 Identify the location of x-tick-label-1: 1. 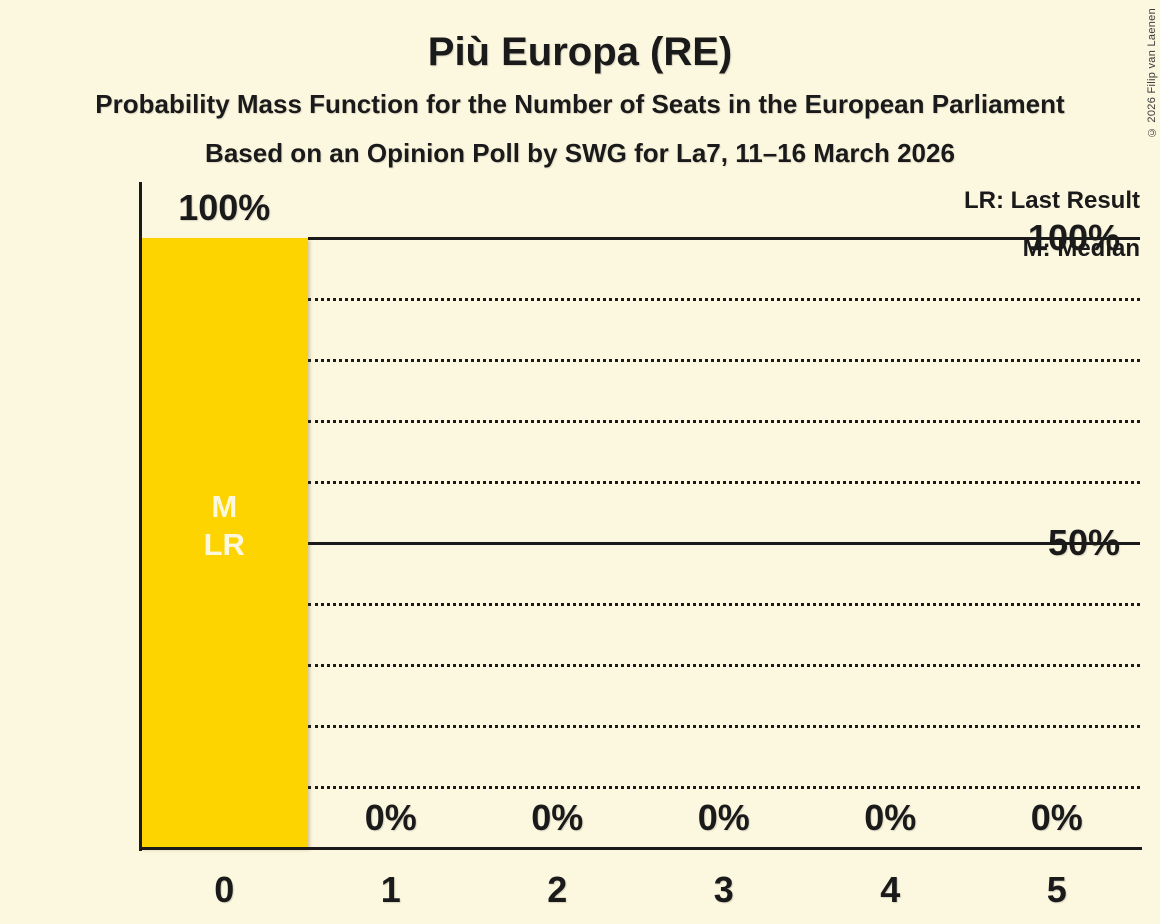
(390, 889).